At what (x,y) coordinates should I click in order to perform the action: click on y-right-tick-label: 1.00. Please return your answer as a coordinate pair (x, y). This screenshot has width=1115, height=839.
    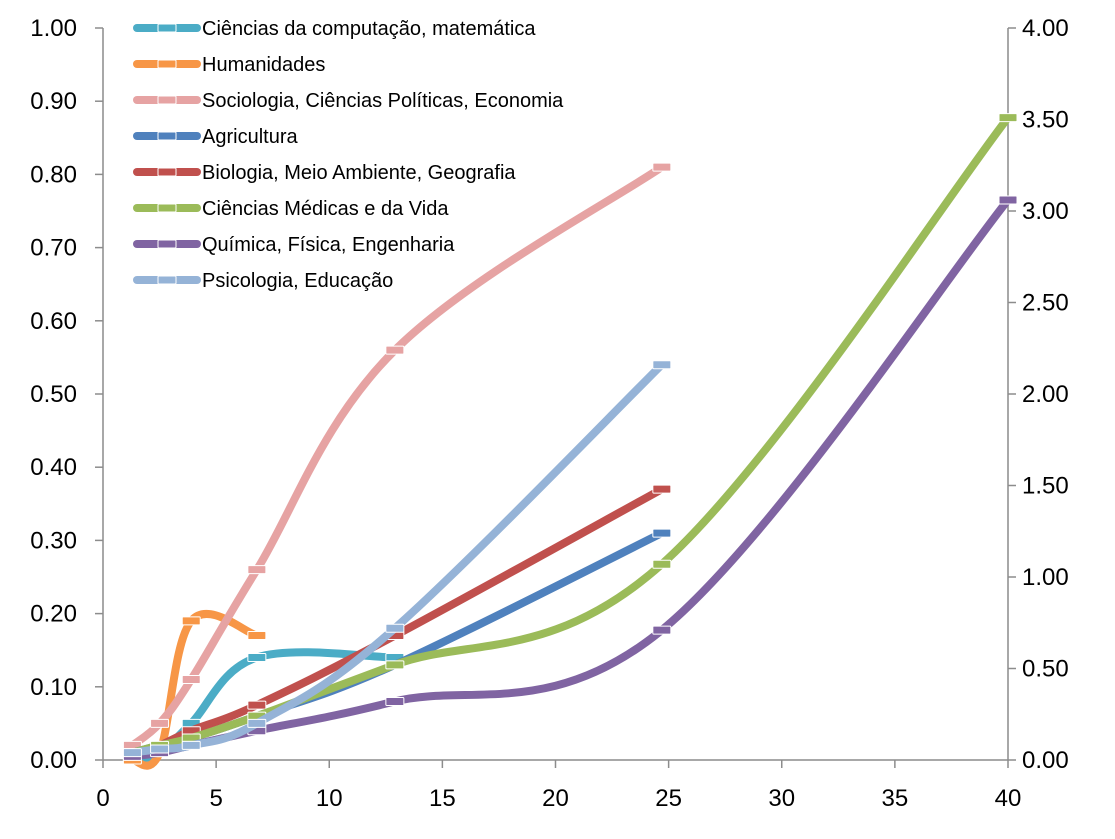
    Looking at the image, I should click on (1045, 577).